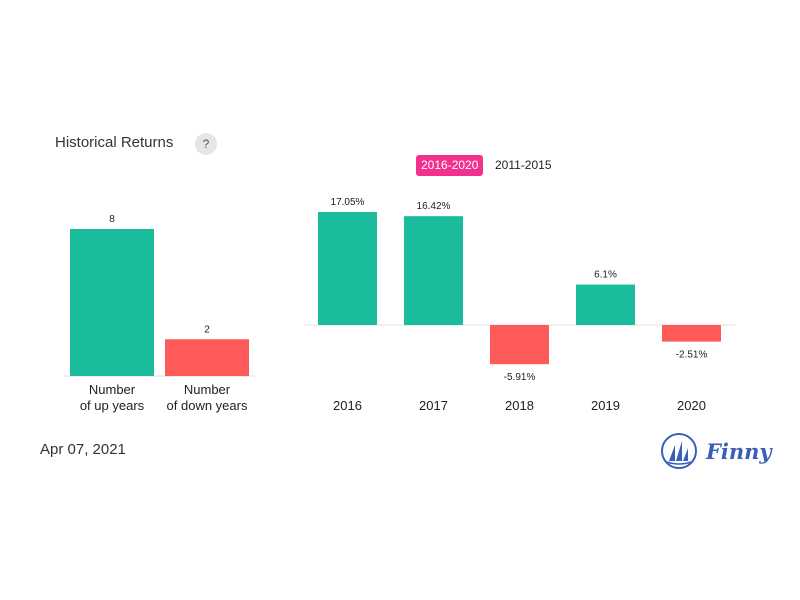  I want to click on bar-return-2016, so click(347, 268).